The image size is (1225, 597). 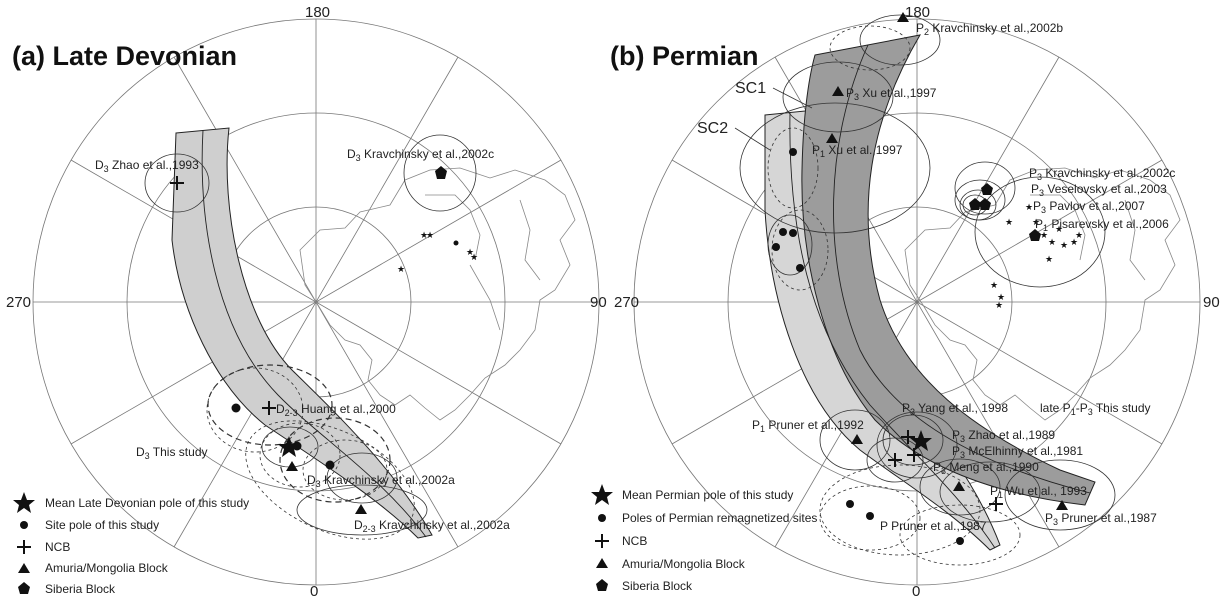 I want to click on label-p3-pavlov-2007: P3 Pavlov et al.,2007, so click(x=1089, y=207).